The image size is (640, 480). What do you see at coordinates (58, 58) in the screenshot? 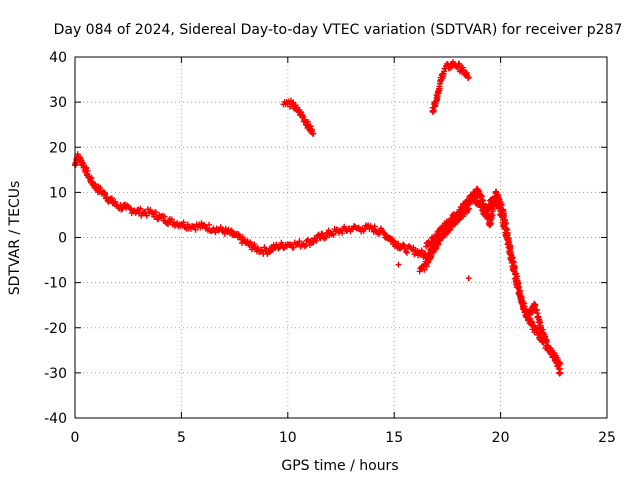
I see `y-tick-label: 40` at bounding box center [58, 58].